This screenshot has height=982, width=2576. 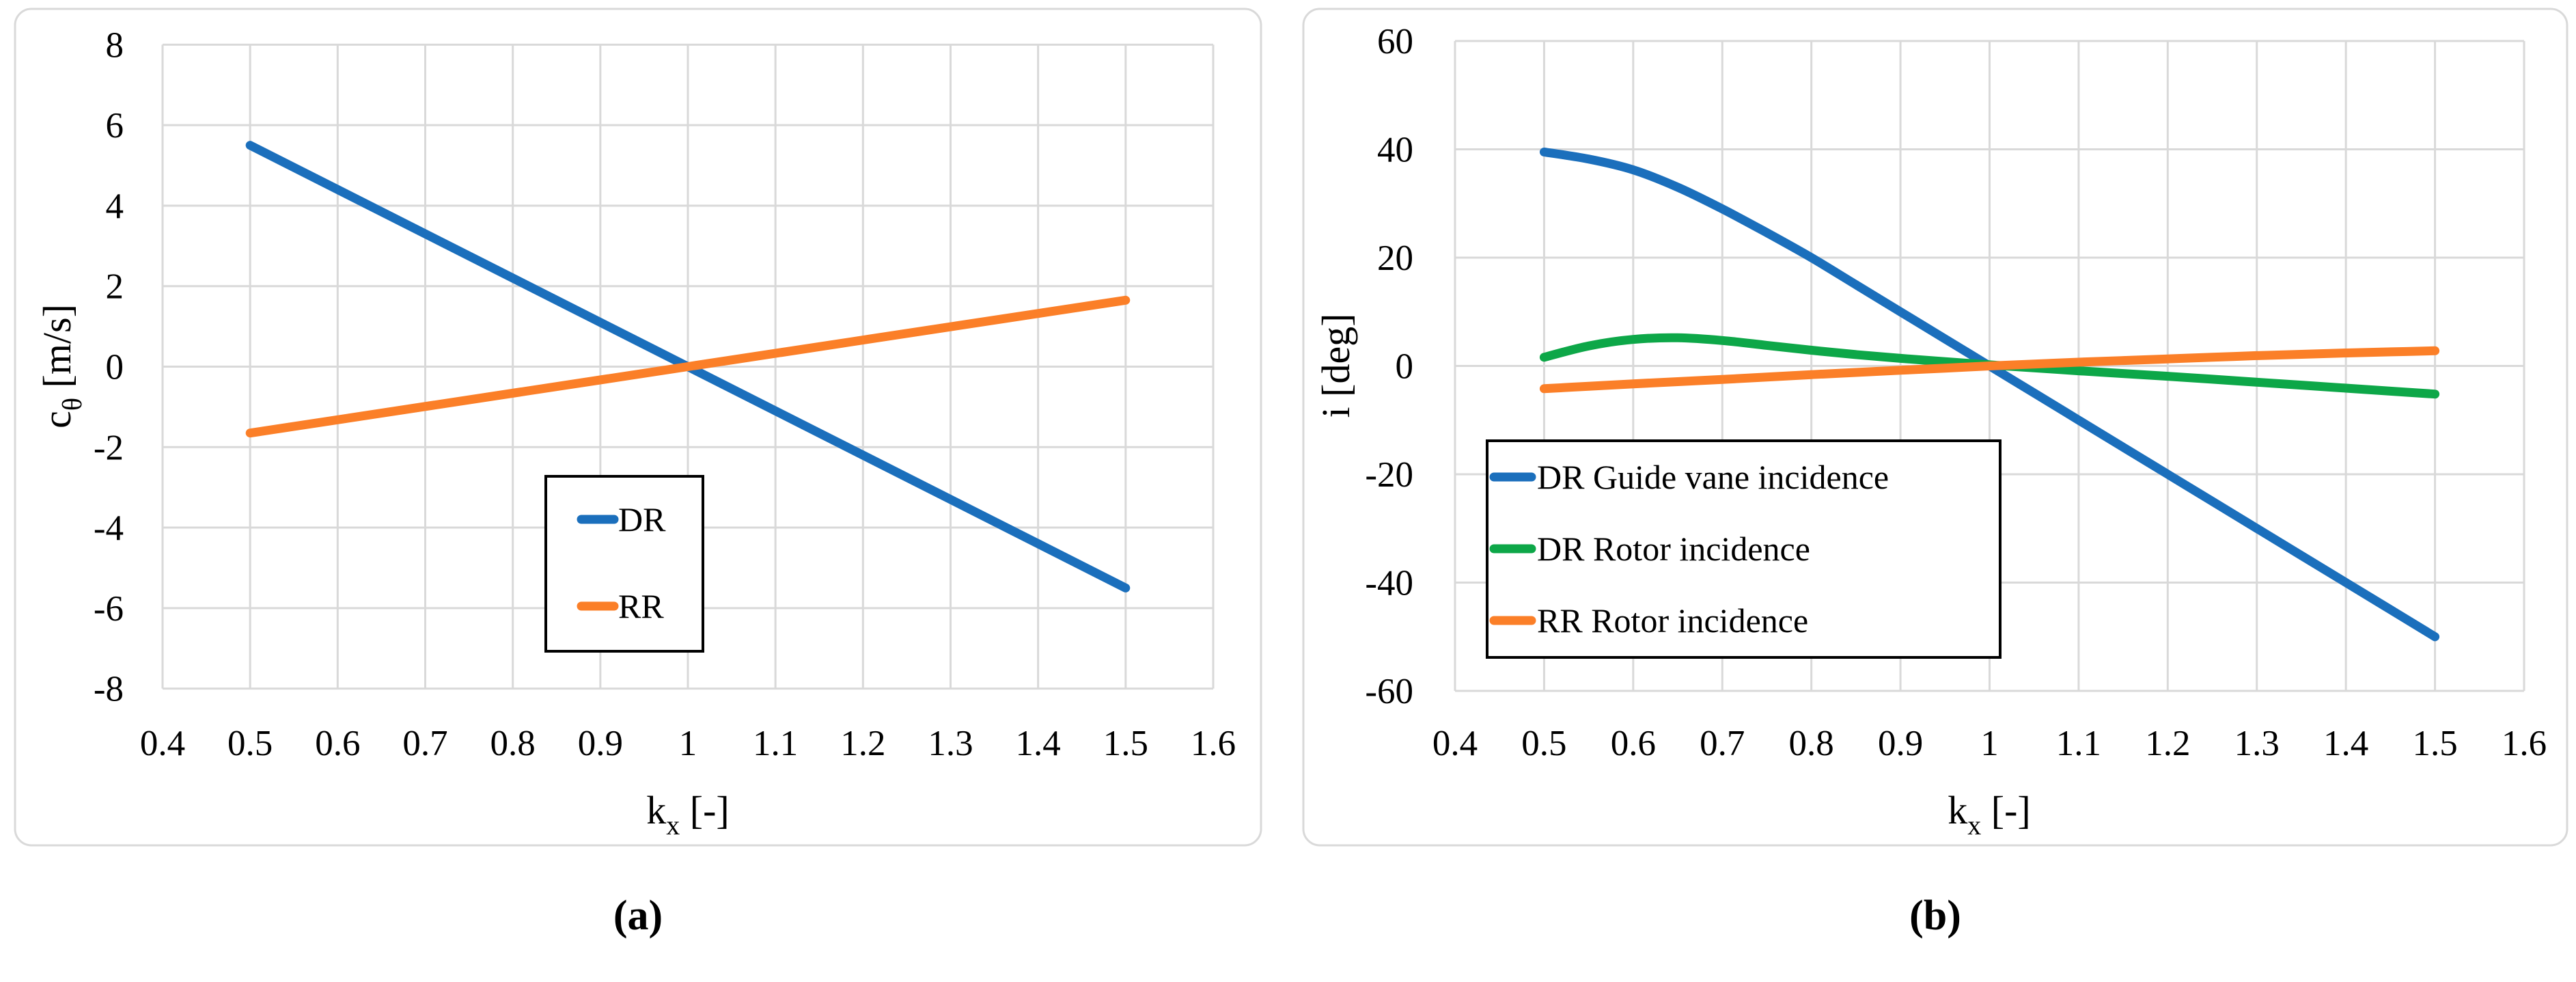 I want to click on y-tick-label: 60, so click(x=1395, y=42).